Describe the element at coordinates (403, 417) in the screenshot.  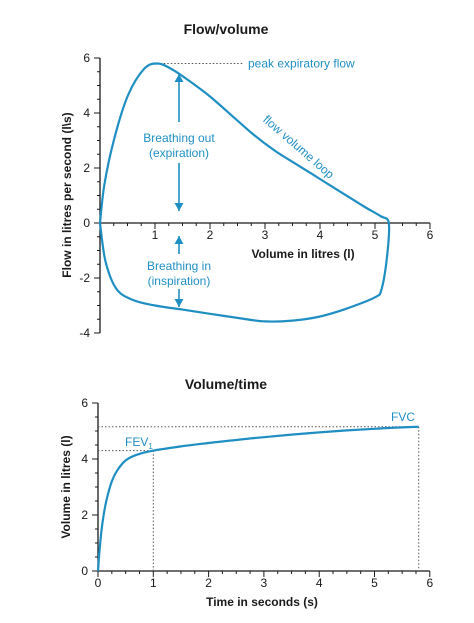
I see `fvc-label: FVC` at that location.